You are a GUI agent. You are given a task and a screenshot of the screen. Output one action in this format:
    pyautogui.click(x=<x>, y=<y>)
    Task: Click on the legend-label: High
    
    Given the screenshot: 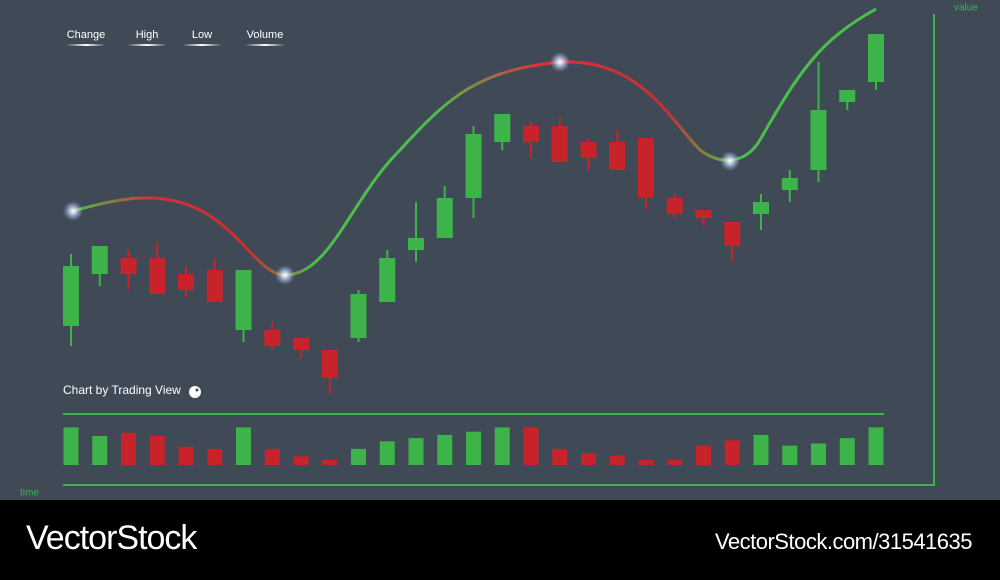 What is the action you would take?
    pyautogui.click(x=147, y=35)
    